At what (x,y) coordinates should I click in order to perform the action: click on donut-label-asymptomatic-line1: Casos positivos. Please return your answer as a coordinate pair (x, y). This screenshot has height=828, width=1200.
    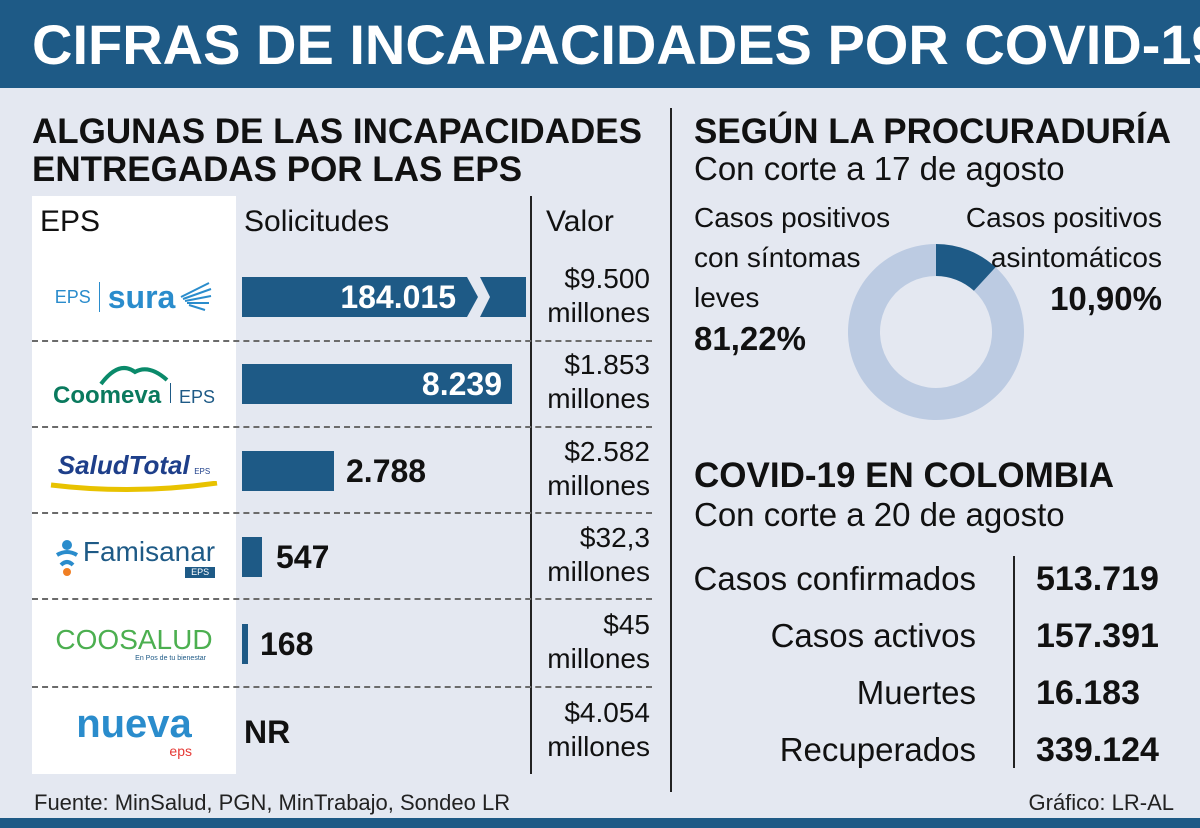
    Looking at the image, I should click on (1063, 217).